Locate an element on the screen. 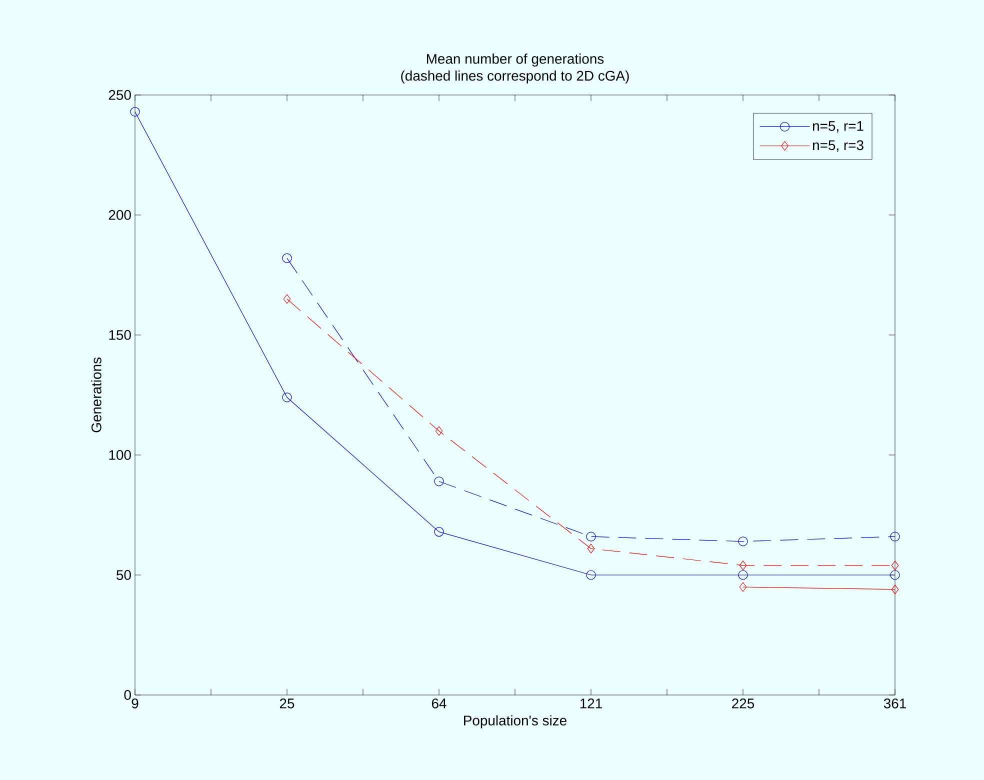 Image resolution: width=984 pixels, height=780 pixels. x-tick-label: 64 is located at coordinates (439, 703).